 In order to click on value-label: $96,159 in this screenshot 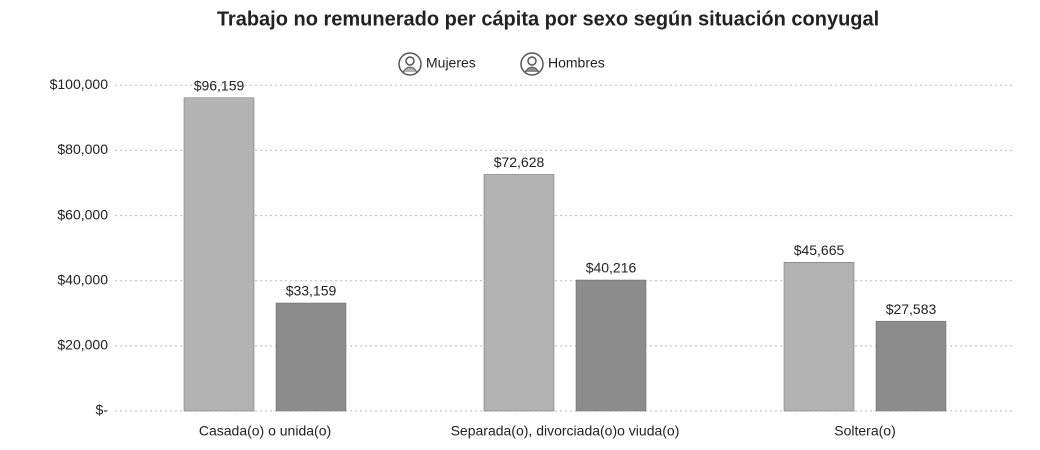, I will do `click(219, 85)`.